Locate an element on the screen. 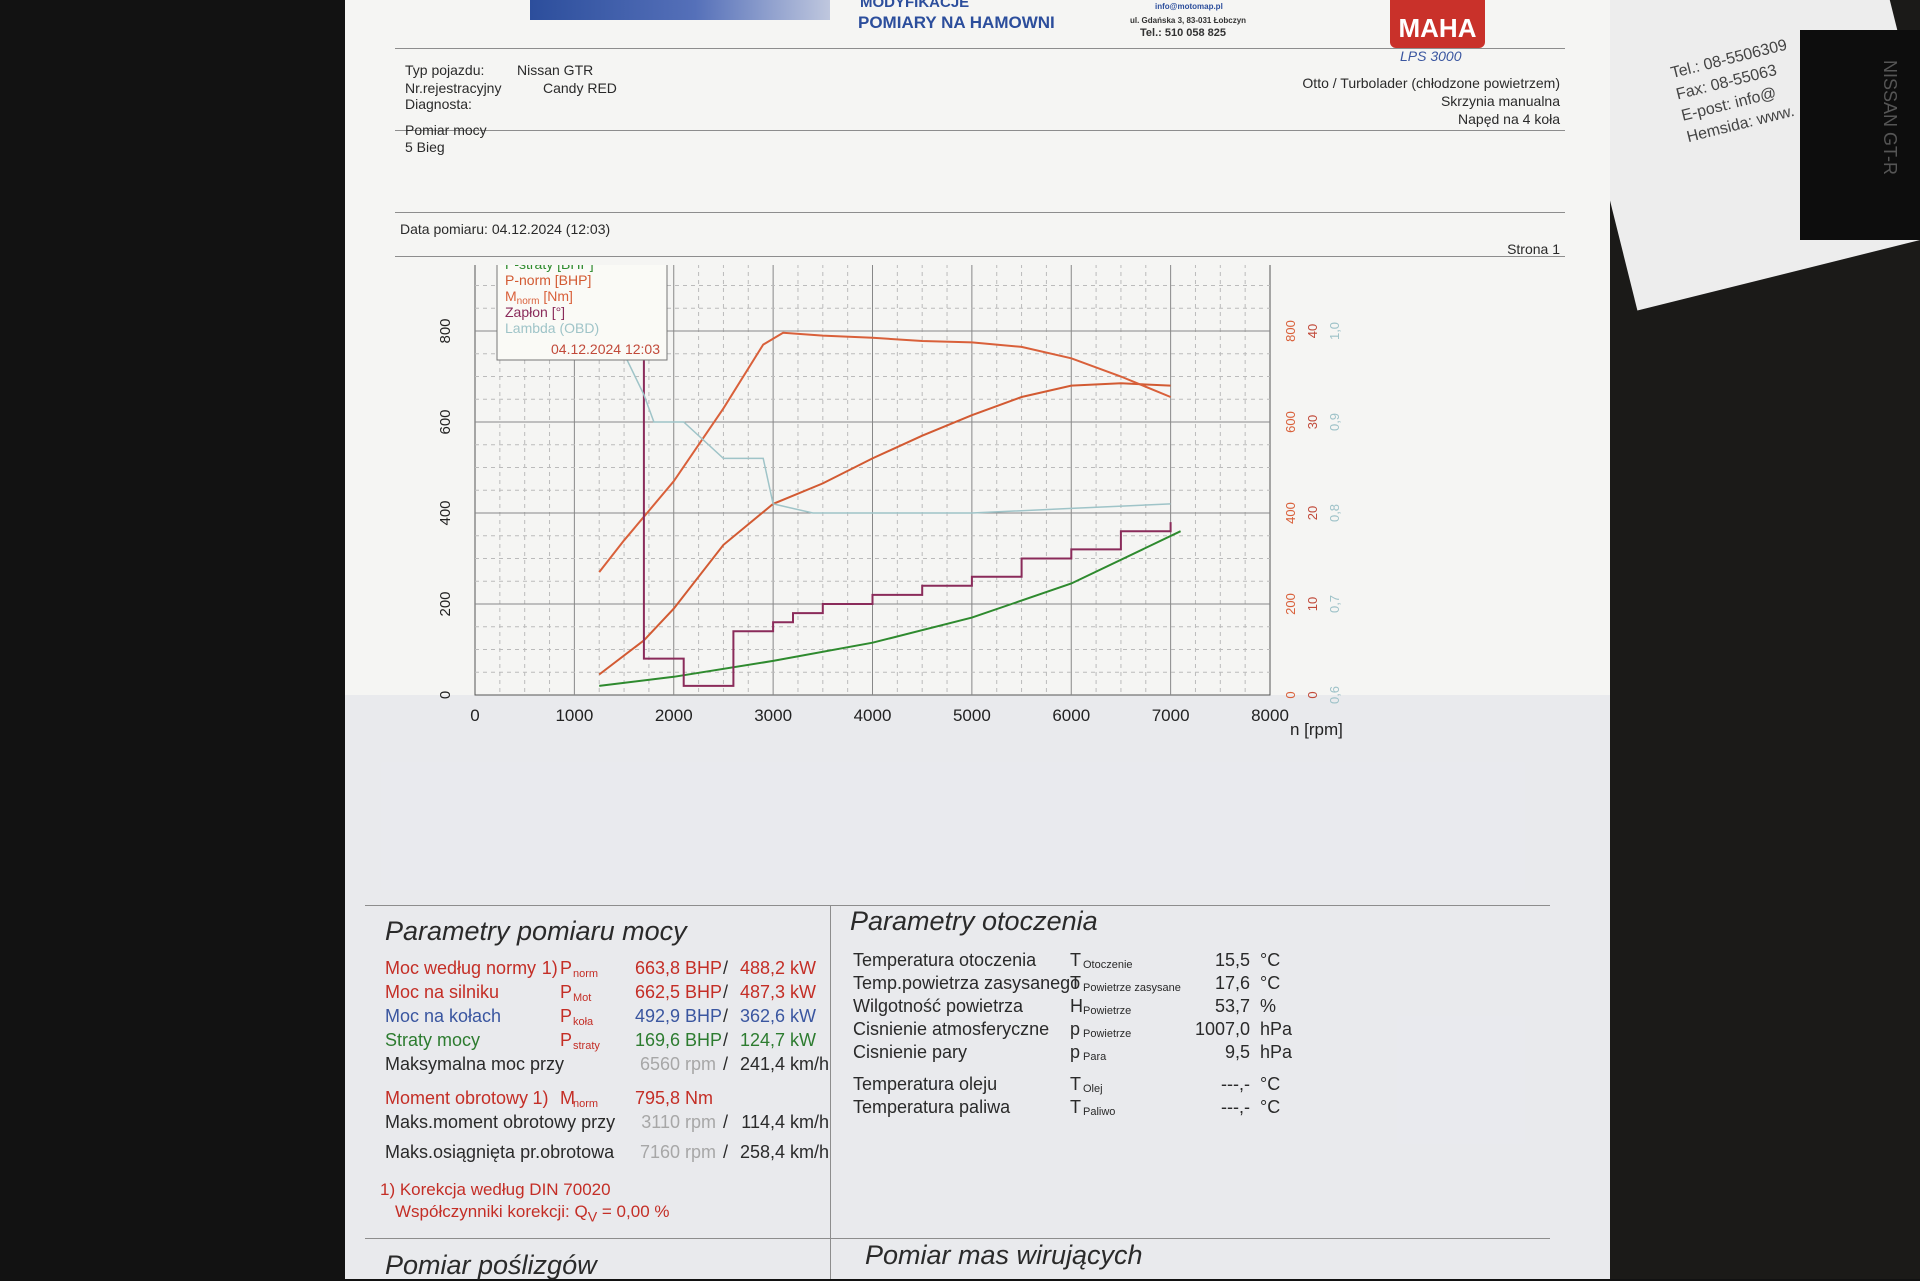 The width and height of the screenshot is (1920, 1281). x-tick-label: 4000 is located at coordinates (873, 715).